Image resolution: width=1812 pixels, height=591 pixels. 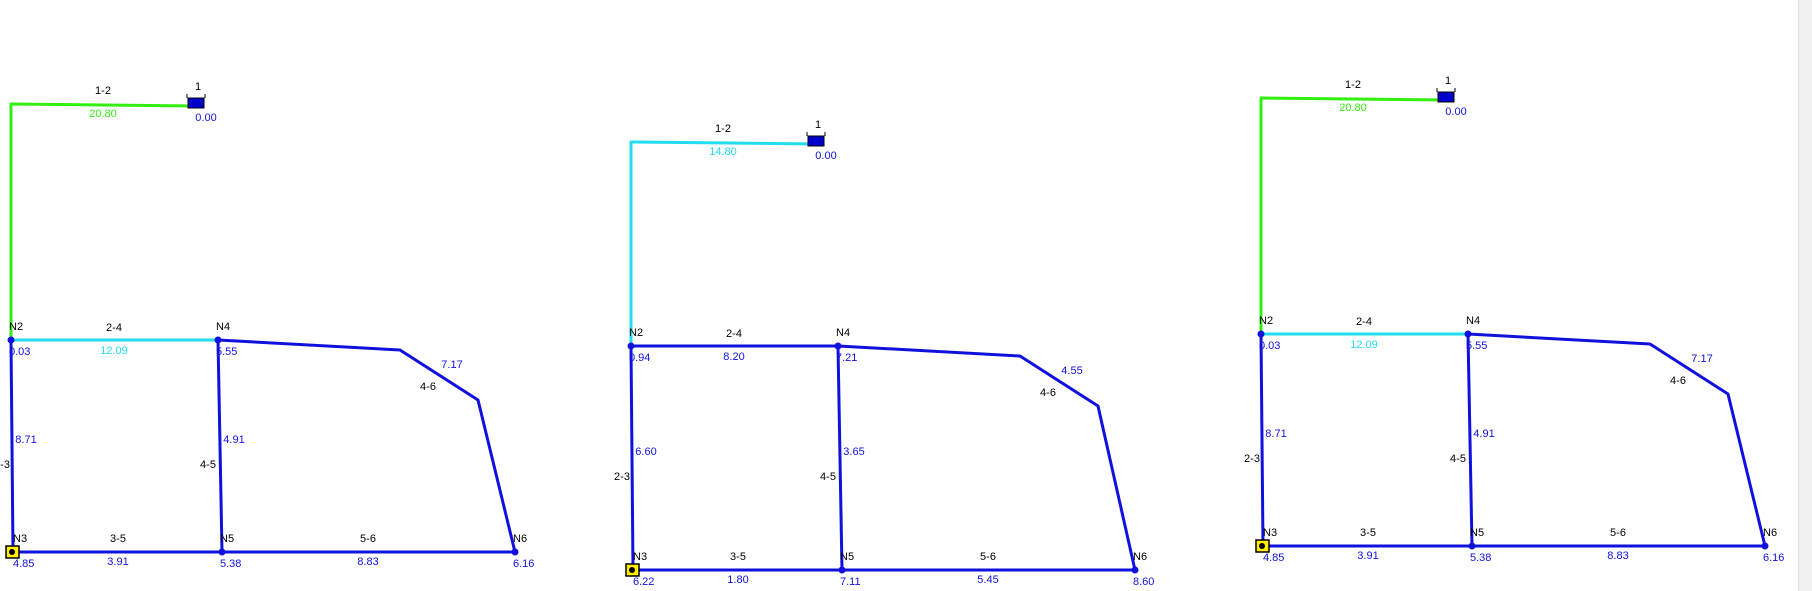 What do you see at coordinates (1143, 582) in the screenshot?
I see `node-value-N6: 8.60` at bounding box center [1143, 582].